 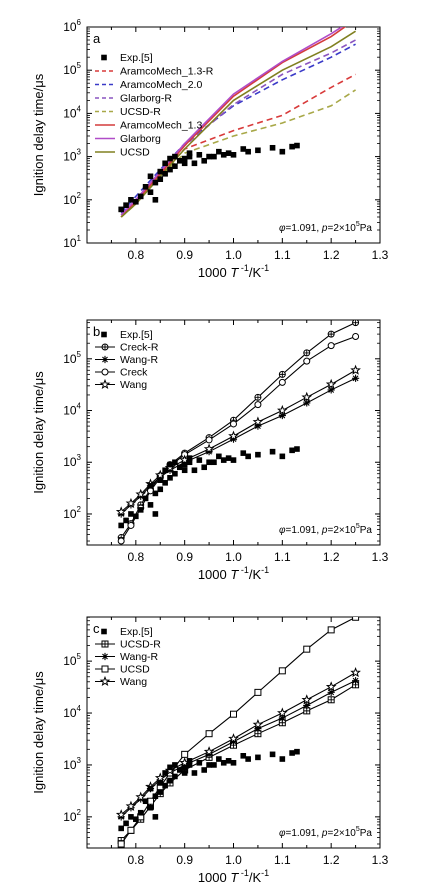 I want to click on panel-b-xlabel-unit: /K, so click(x=255, y=574).